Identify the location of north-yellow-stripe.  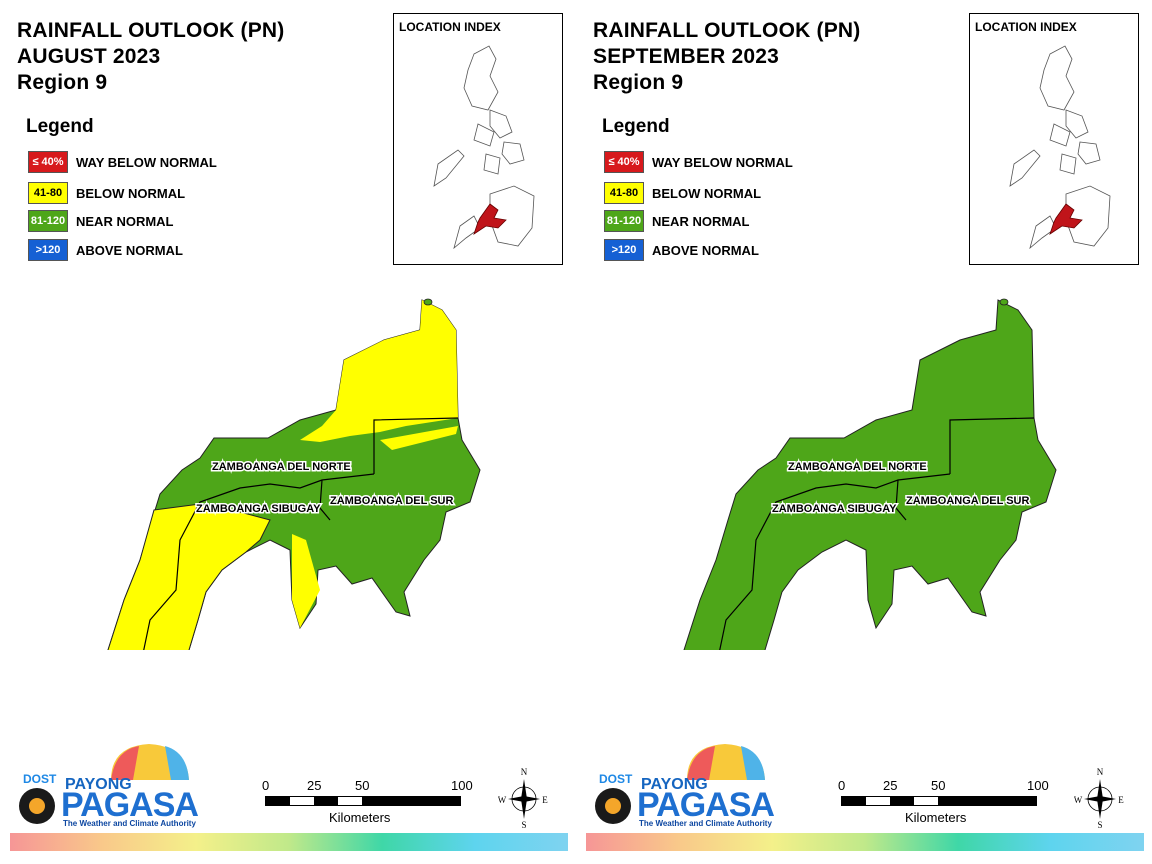
(419, 438).